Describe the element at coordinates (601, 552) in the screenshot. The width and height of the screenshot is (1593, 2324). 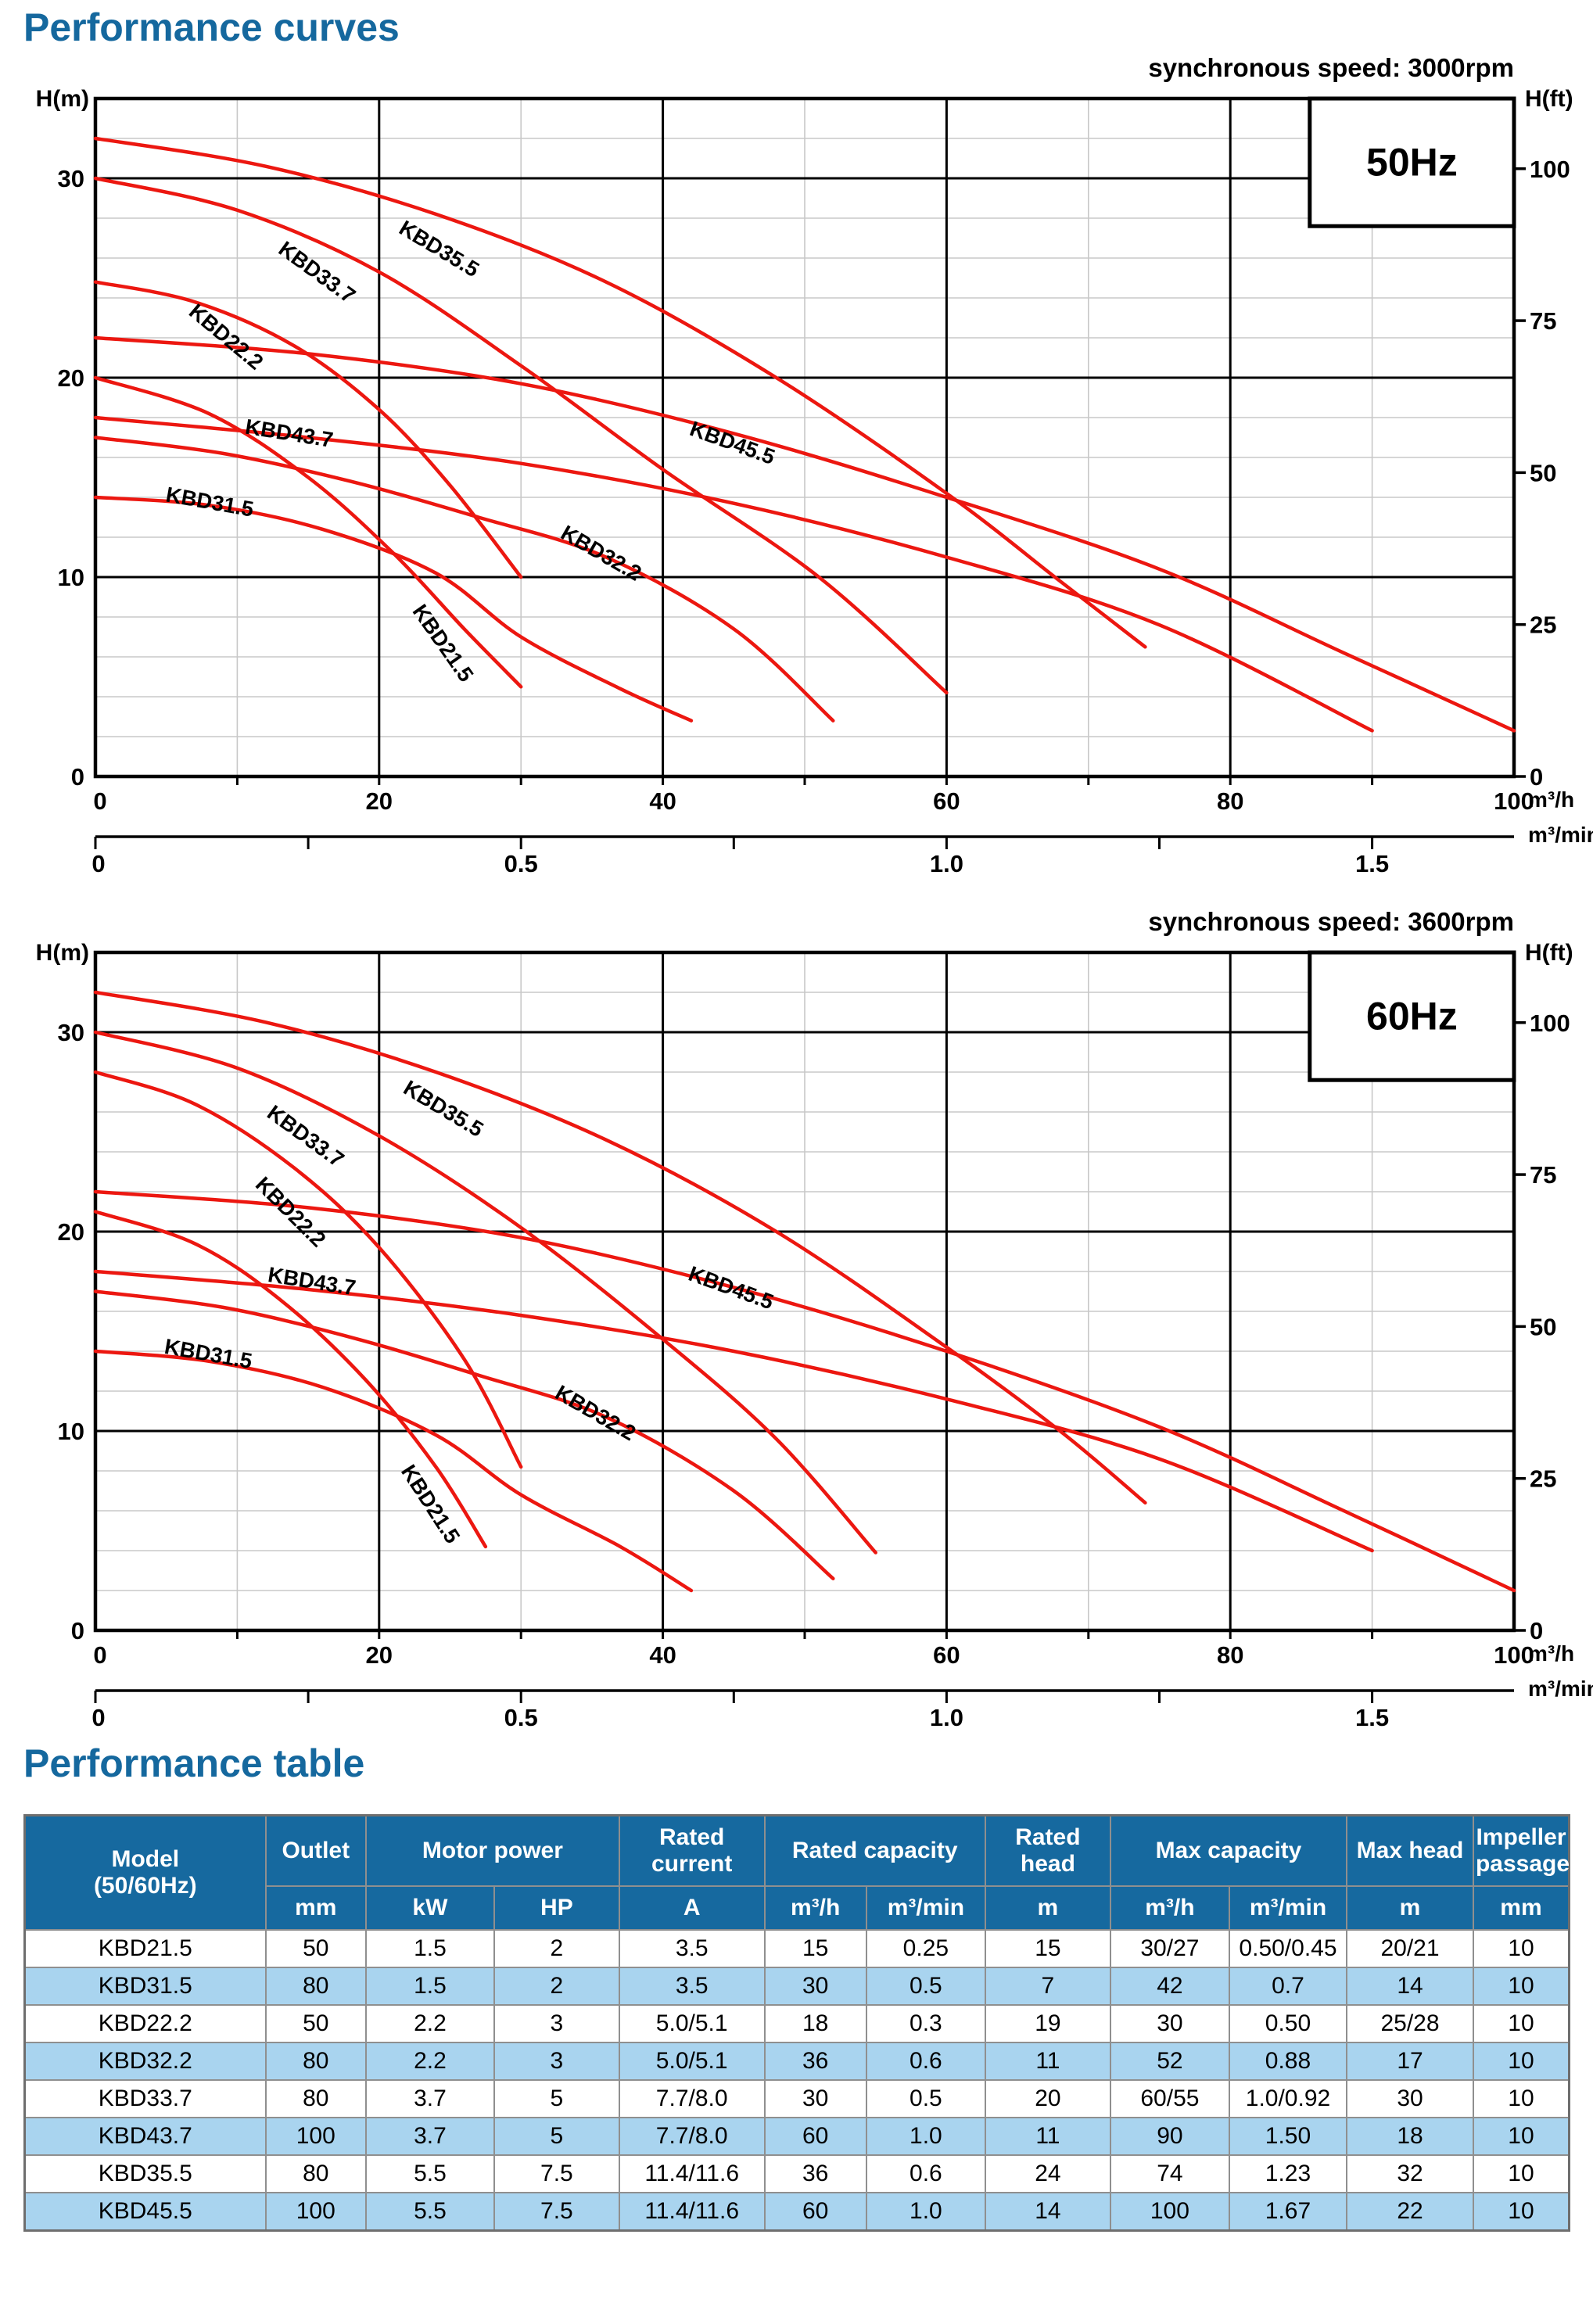
I see `curve-label-KBD32.2: KBD32.2` at that location.